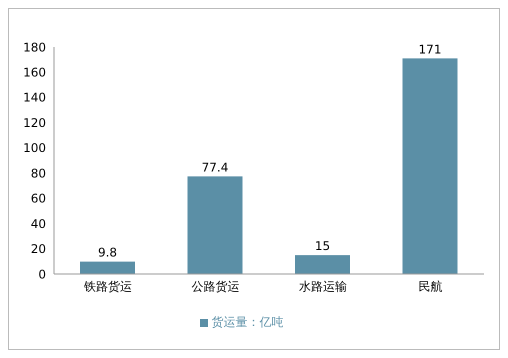  Describe the element at coordinates (34, 123) in the screenshot. I see `y-tick-label: 120` at that location.